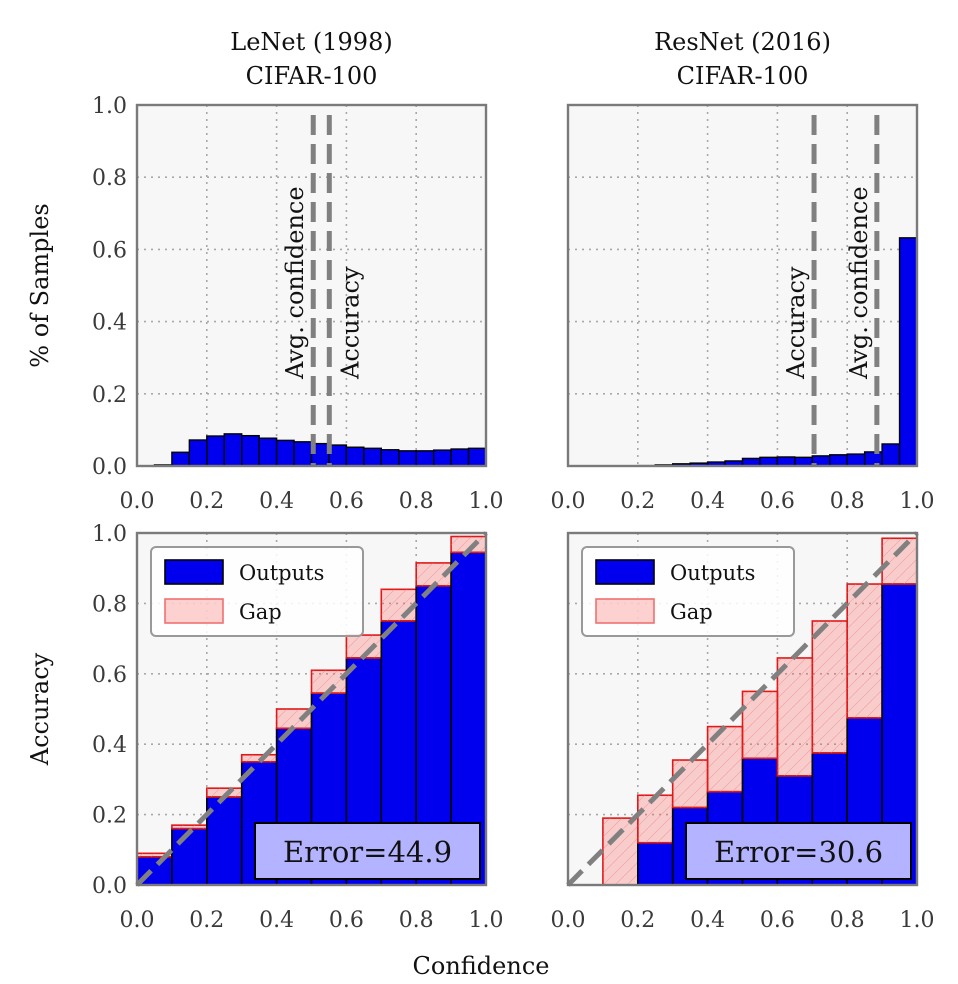 The height and width of the screenshot is (984, 958). I want to click on error-label: Error=44.9, so click(367, 852).